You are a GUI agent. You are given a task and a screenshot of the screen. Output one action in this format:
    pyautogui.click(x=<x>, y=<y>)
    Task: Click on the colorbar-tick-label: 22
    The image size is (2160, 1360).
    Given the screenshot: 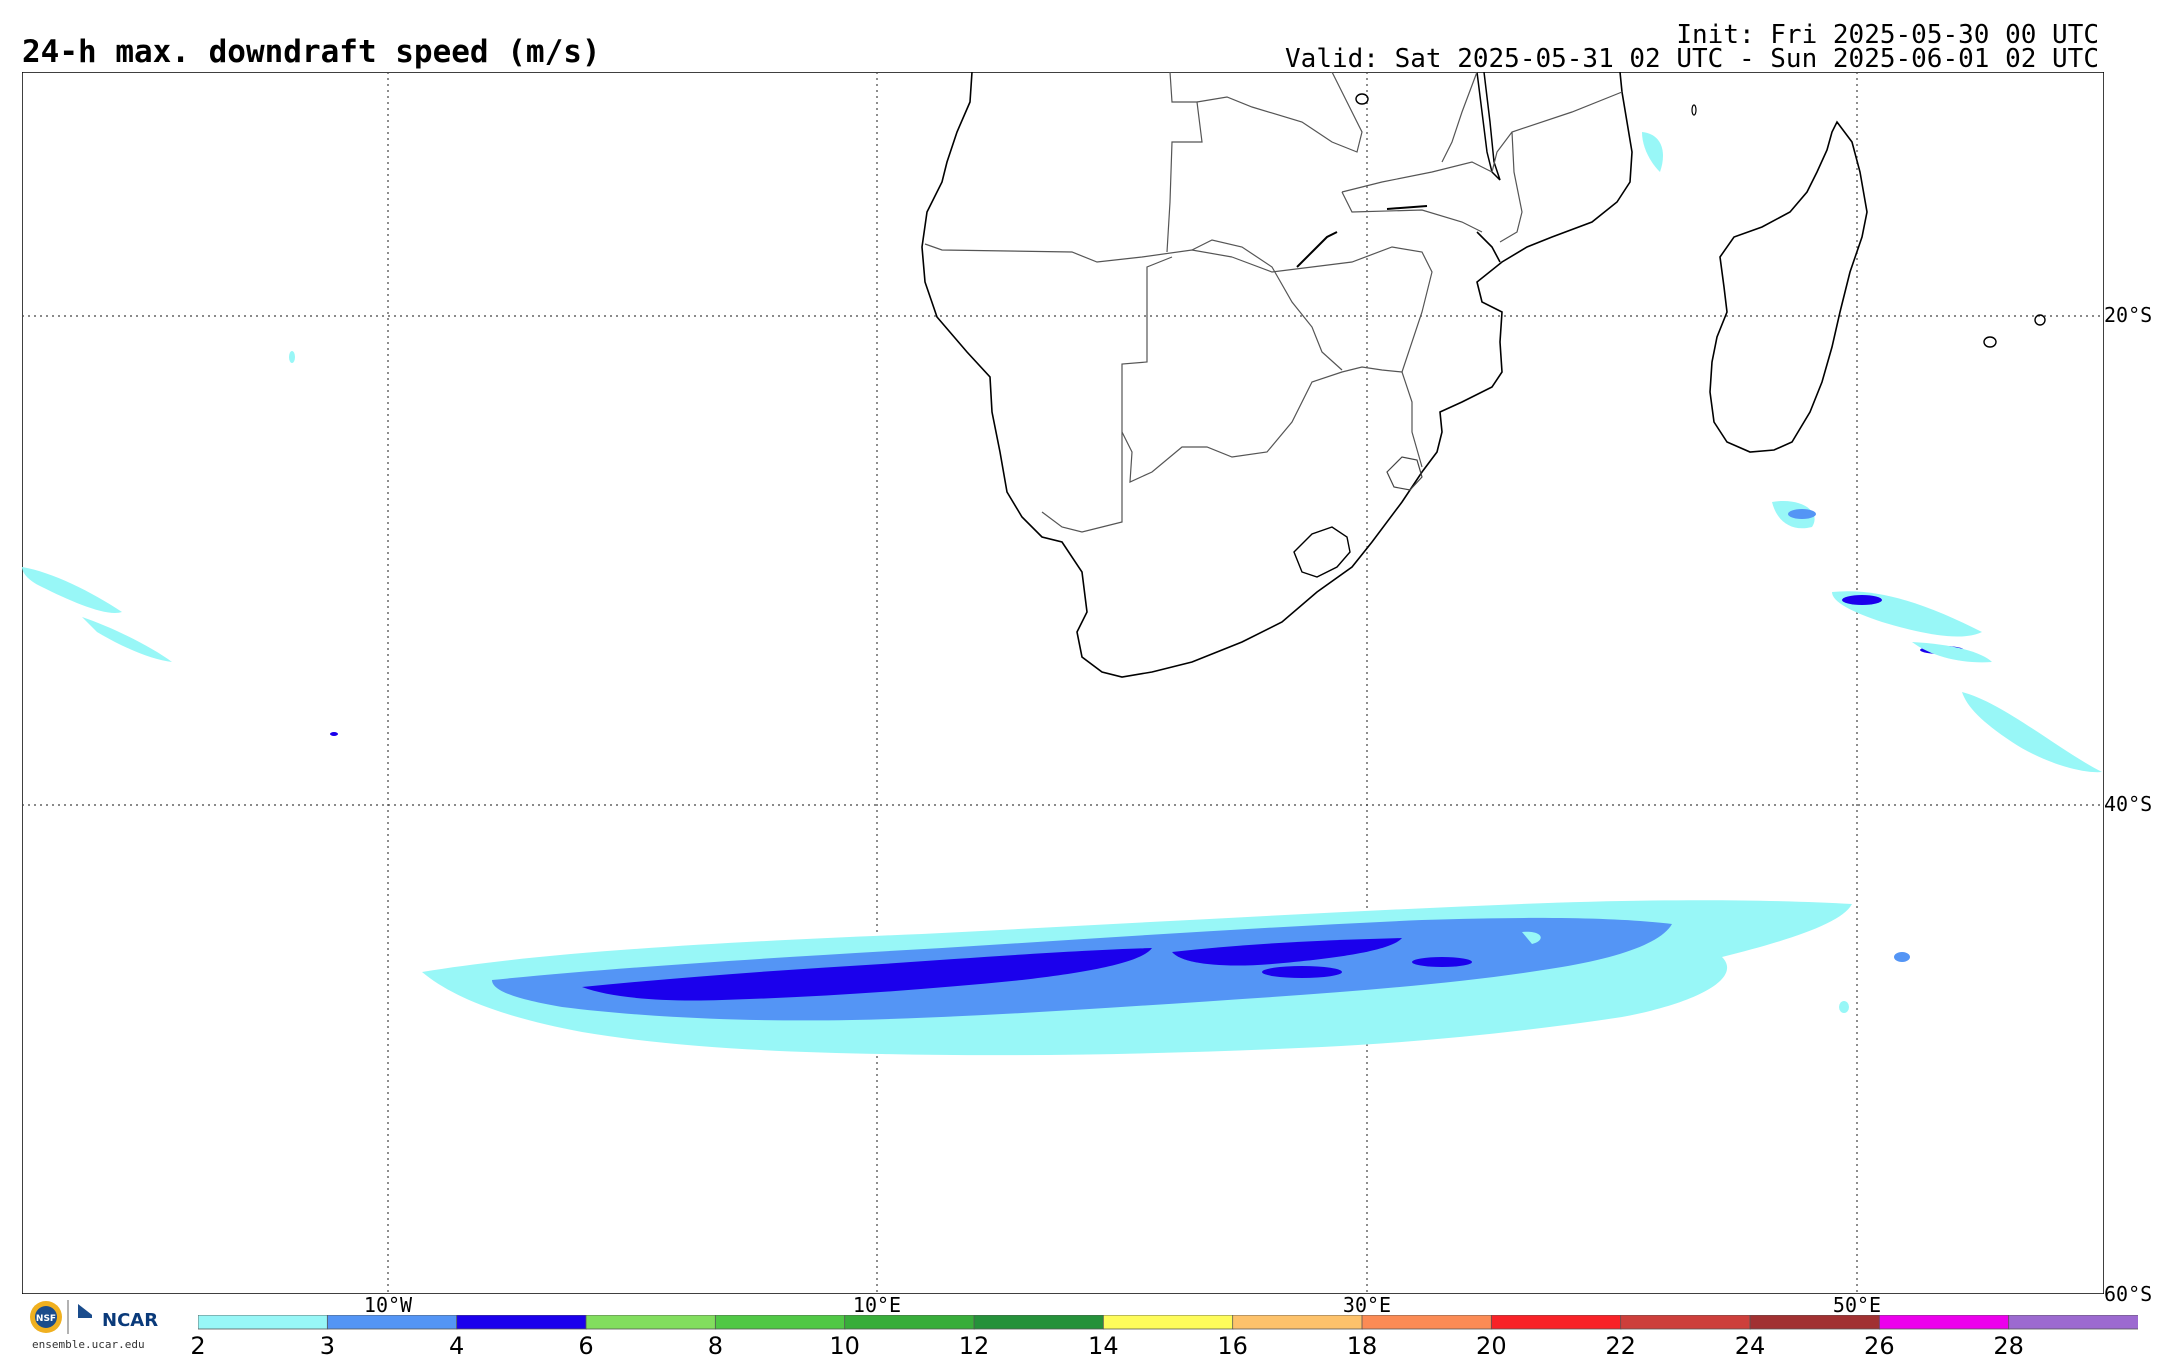 What is the action you would take?
    pyautogui.click(x=1620, y=1346)
    